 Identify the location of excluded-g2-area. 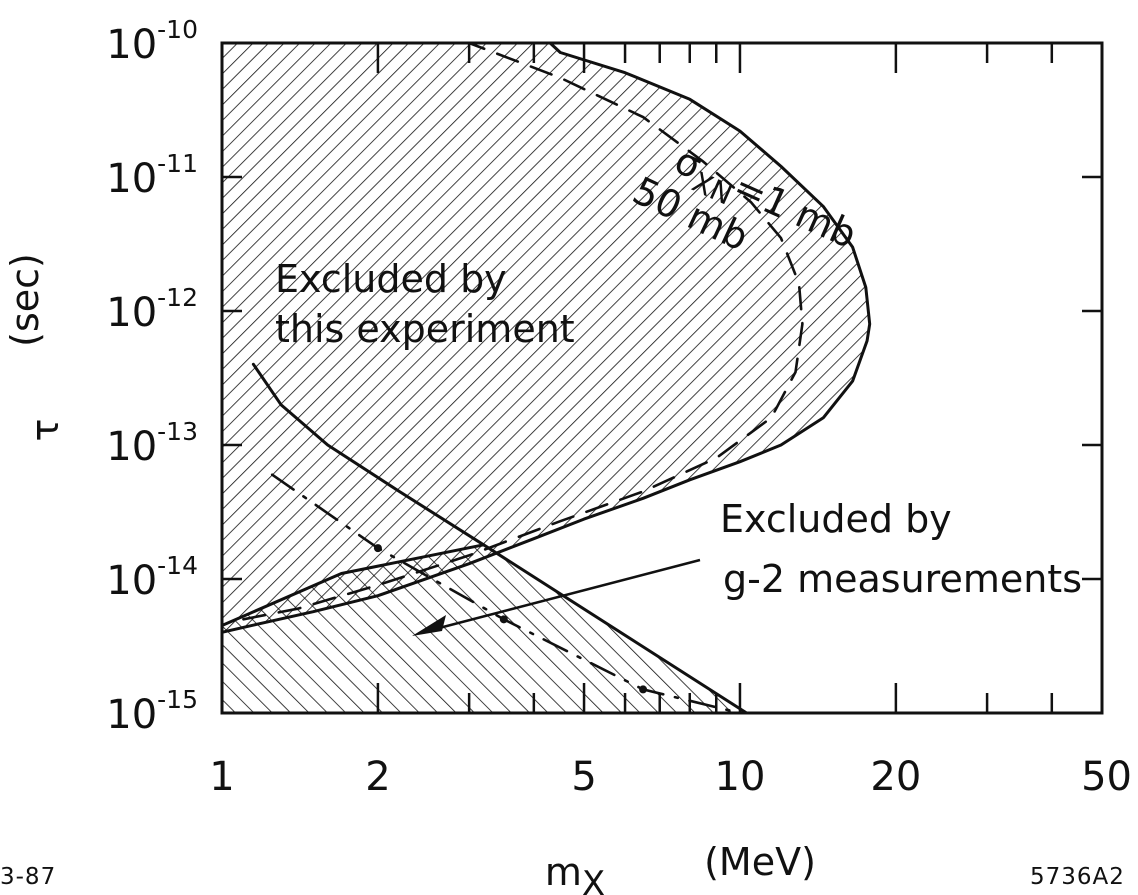
(484, 628).